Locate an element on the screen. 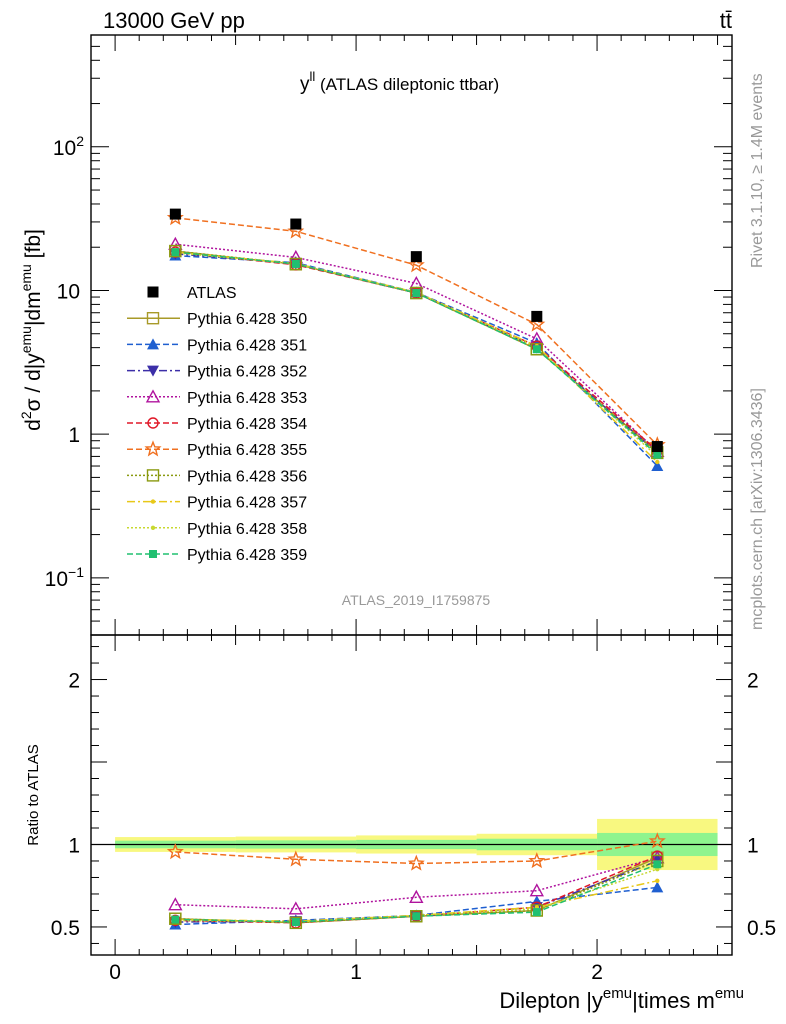 This screenshot has height=1024, width=786. legend-item-p351: Pythia 6.428 351 is located at coordinates (217, 345).